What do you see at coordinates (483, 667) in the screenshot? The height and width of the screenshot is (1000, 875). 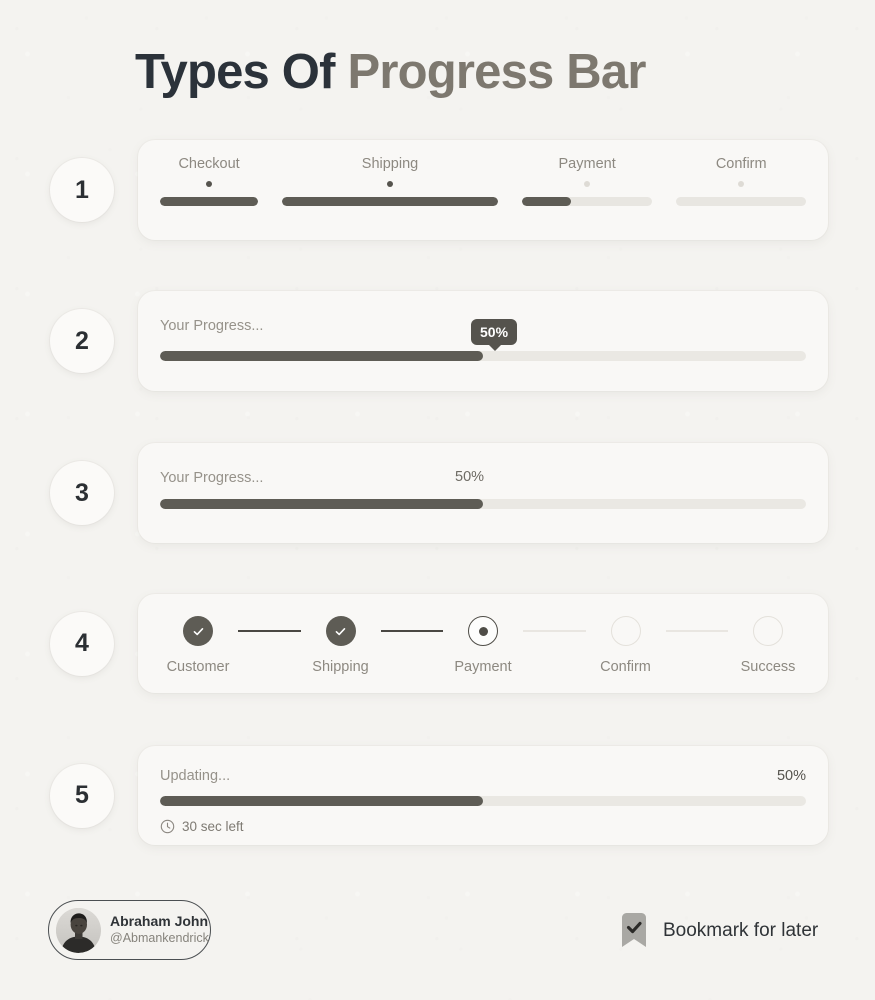 I see `step-label: Payment` at bounding box center [483, 667].